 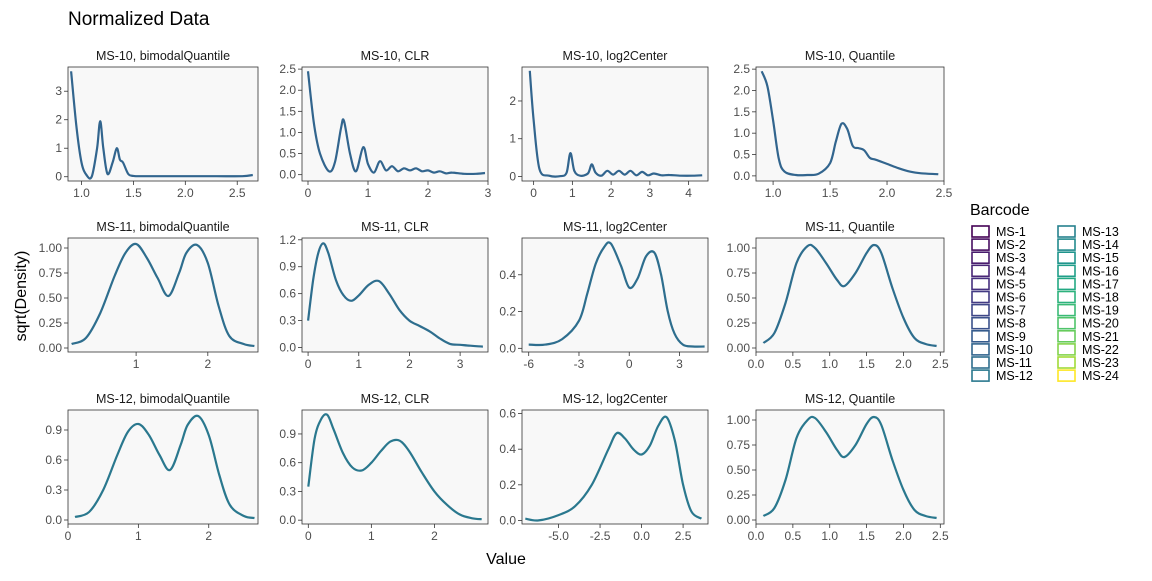 What do you see at coordinates (1100, 363) in the screenshot?
I see `legend-label: MS-23` at bounding box center [1100, 363].